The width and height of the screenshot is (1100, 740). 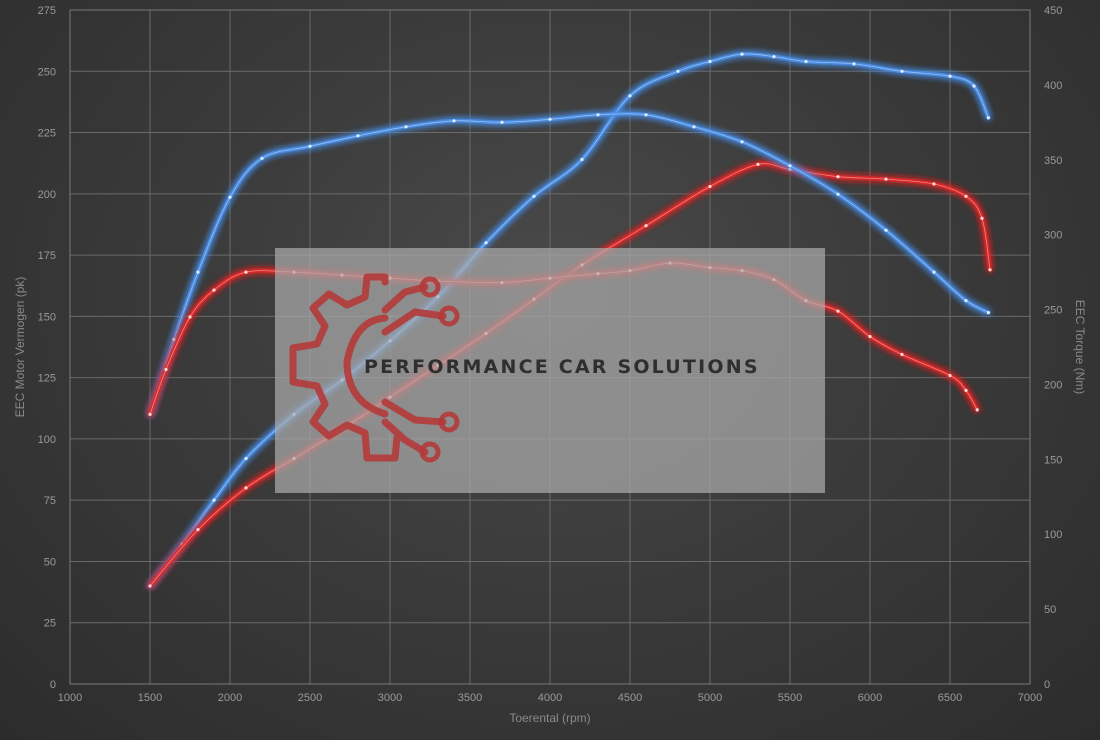 I want to click on x-tick-label: 7000, so click(x=1030, y=698).